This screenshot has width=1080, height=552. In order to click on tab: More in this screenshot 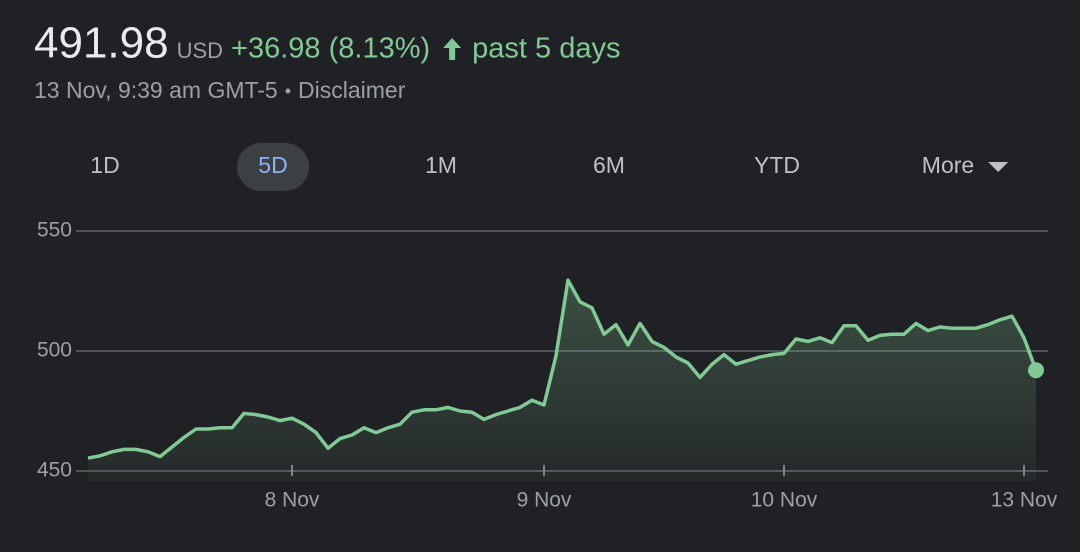, I will do `click(948, 165)`.